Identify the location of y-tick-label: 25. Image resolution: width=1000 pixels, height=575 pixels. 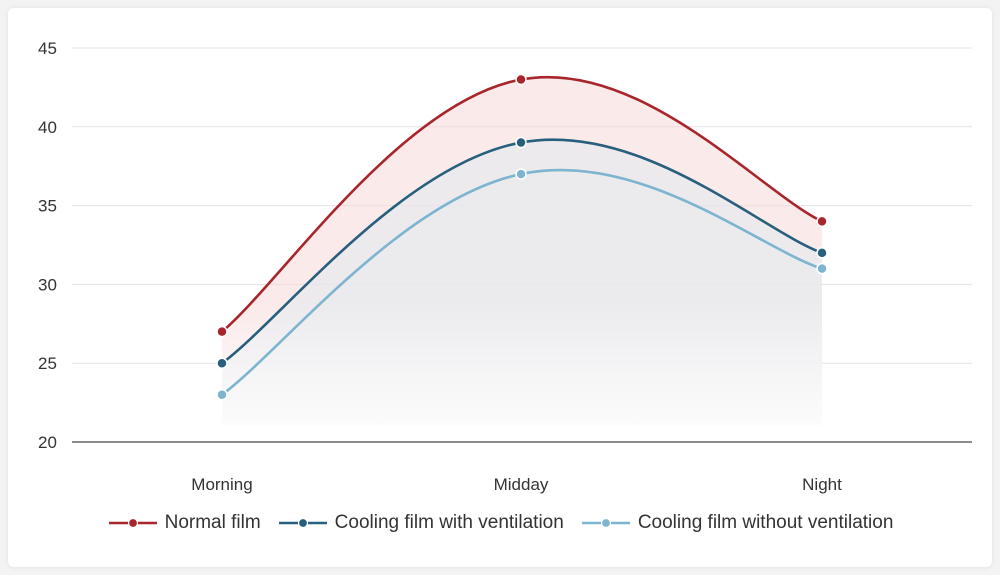
(47, 363).